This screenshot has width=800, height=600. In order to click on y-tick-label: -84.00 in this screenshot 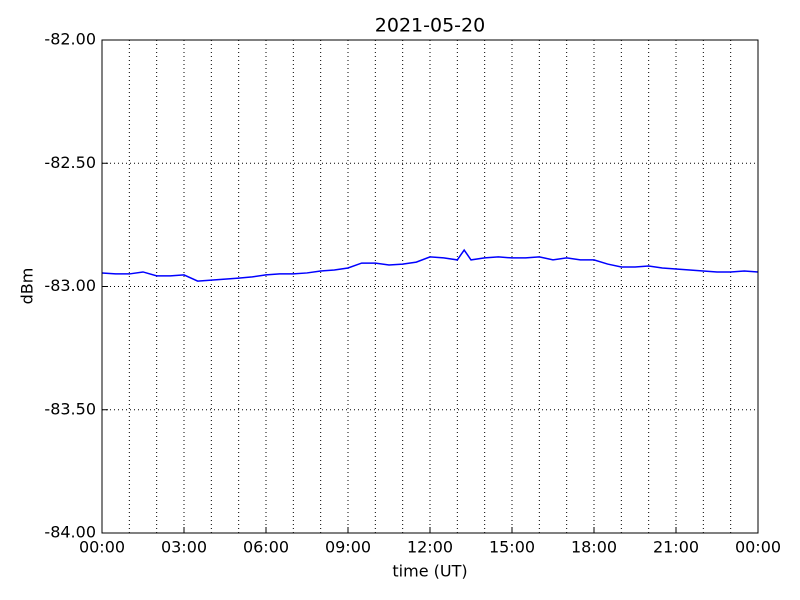, I will do `click(70, 532)`.